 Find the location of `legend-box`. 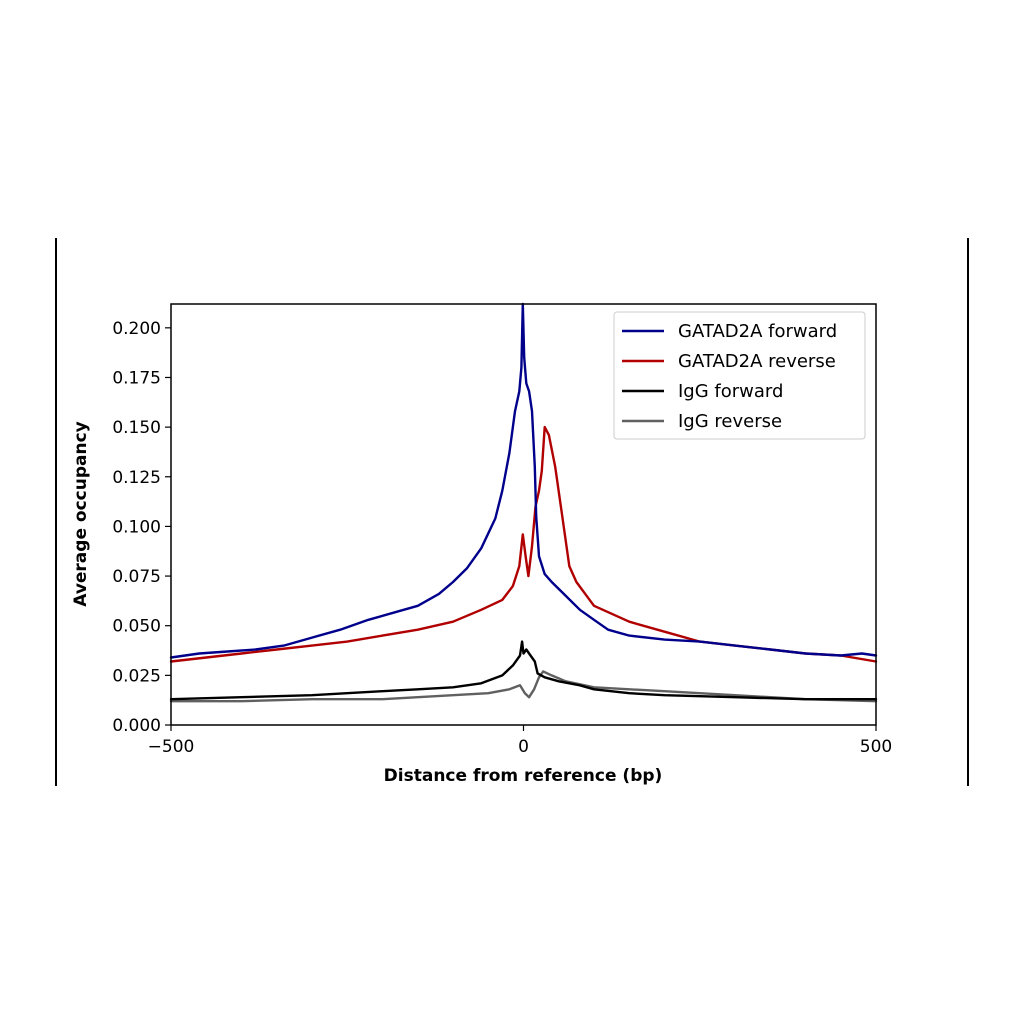

legend-box is located at coordinates (739, 375).